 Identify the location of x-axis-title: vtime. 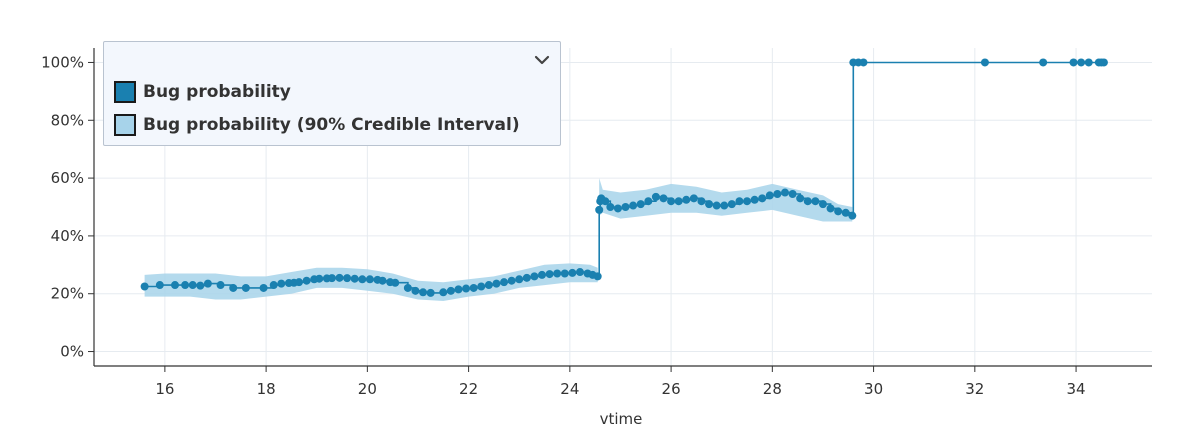
(621, 419).